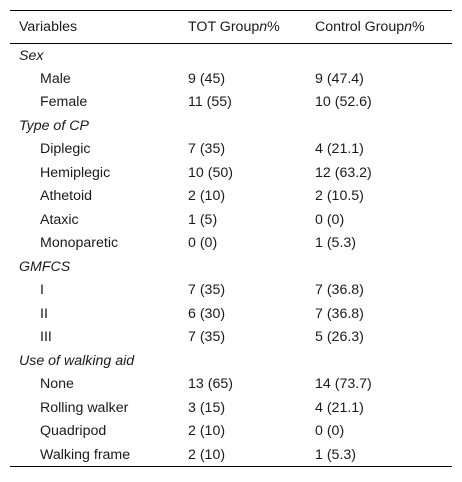 Image resolution: width=462 pixels, height=482 pixels. Describe the element at coordinates (360, 27) in the screenshot. I see `header-control-prefix: Control Group` at that location.